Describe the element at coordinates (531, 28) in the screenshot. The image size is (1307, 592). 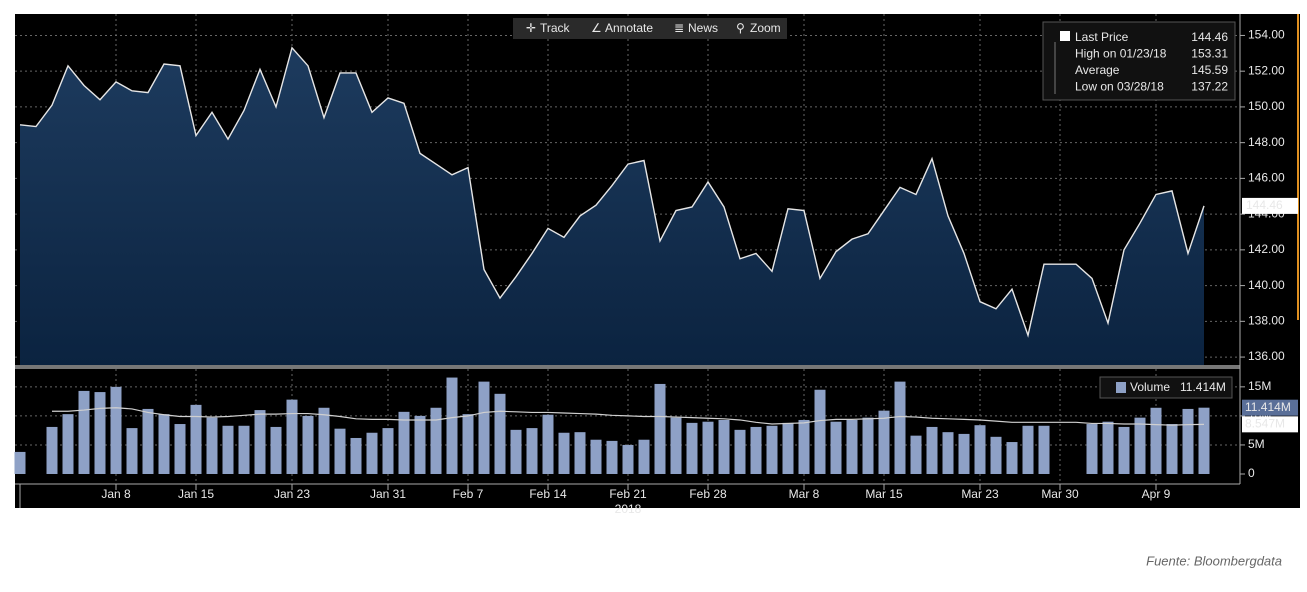
I see `toolbar-icon: ✛` at that location.